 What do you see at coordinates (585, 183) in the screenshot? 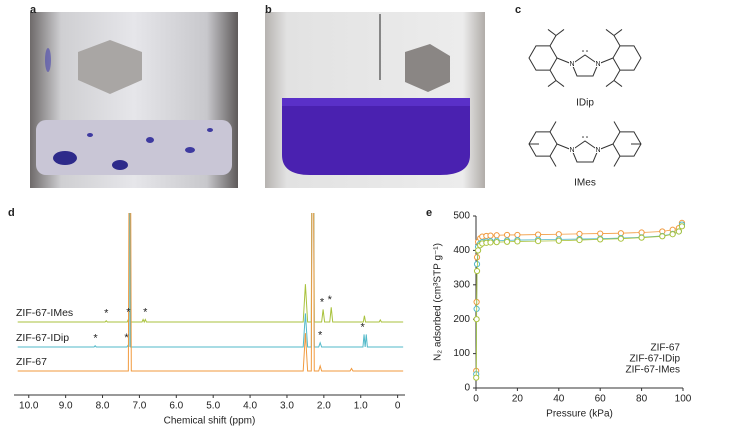
I see `structure-label: IMes` at bounding box center [585, 183].